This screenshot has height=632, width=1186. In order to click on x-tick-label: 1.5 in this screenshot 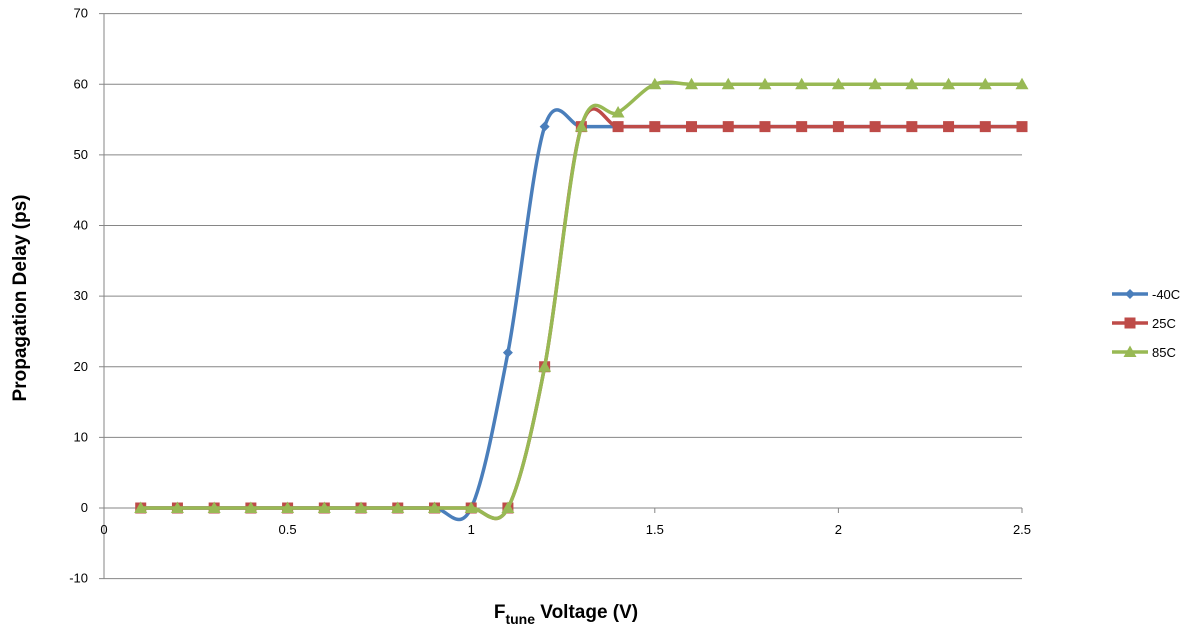, I will do `click(655, 529)`.